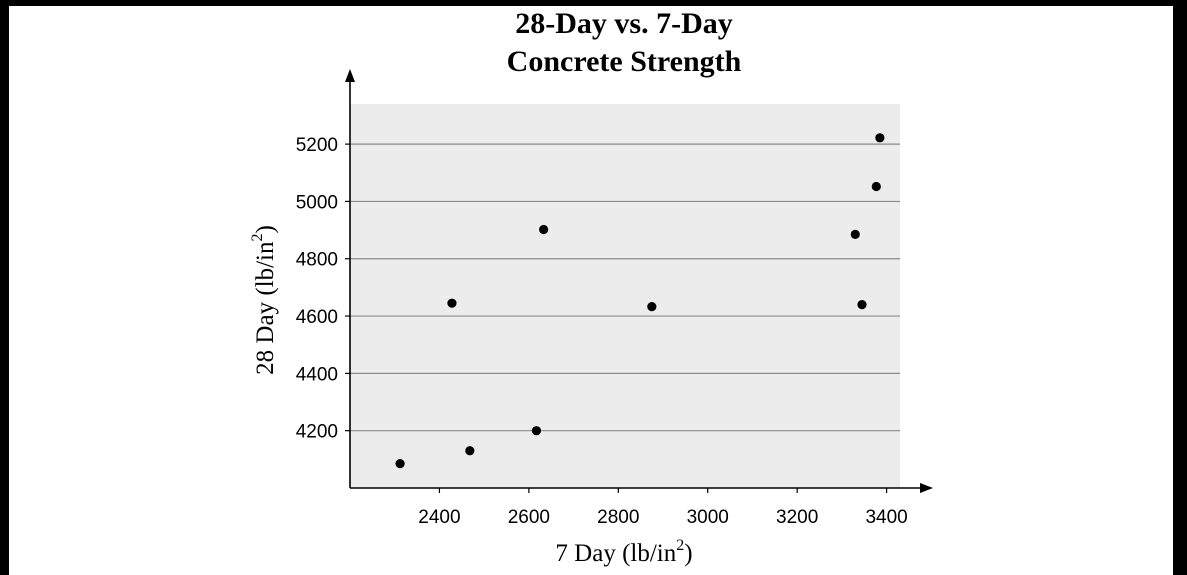  Describe the element at coordinates (317, 289) in the screenshot. I see `y-tick-labels: 4200 4400 4600 4800 5000 5200` at that location.